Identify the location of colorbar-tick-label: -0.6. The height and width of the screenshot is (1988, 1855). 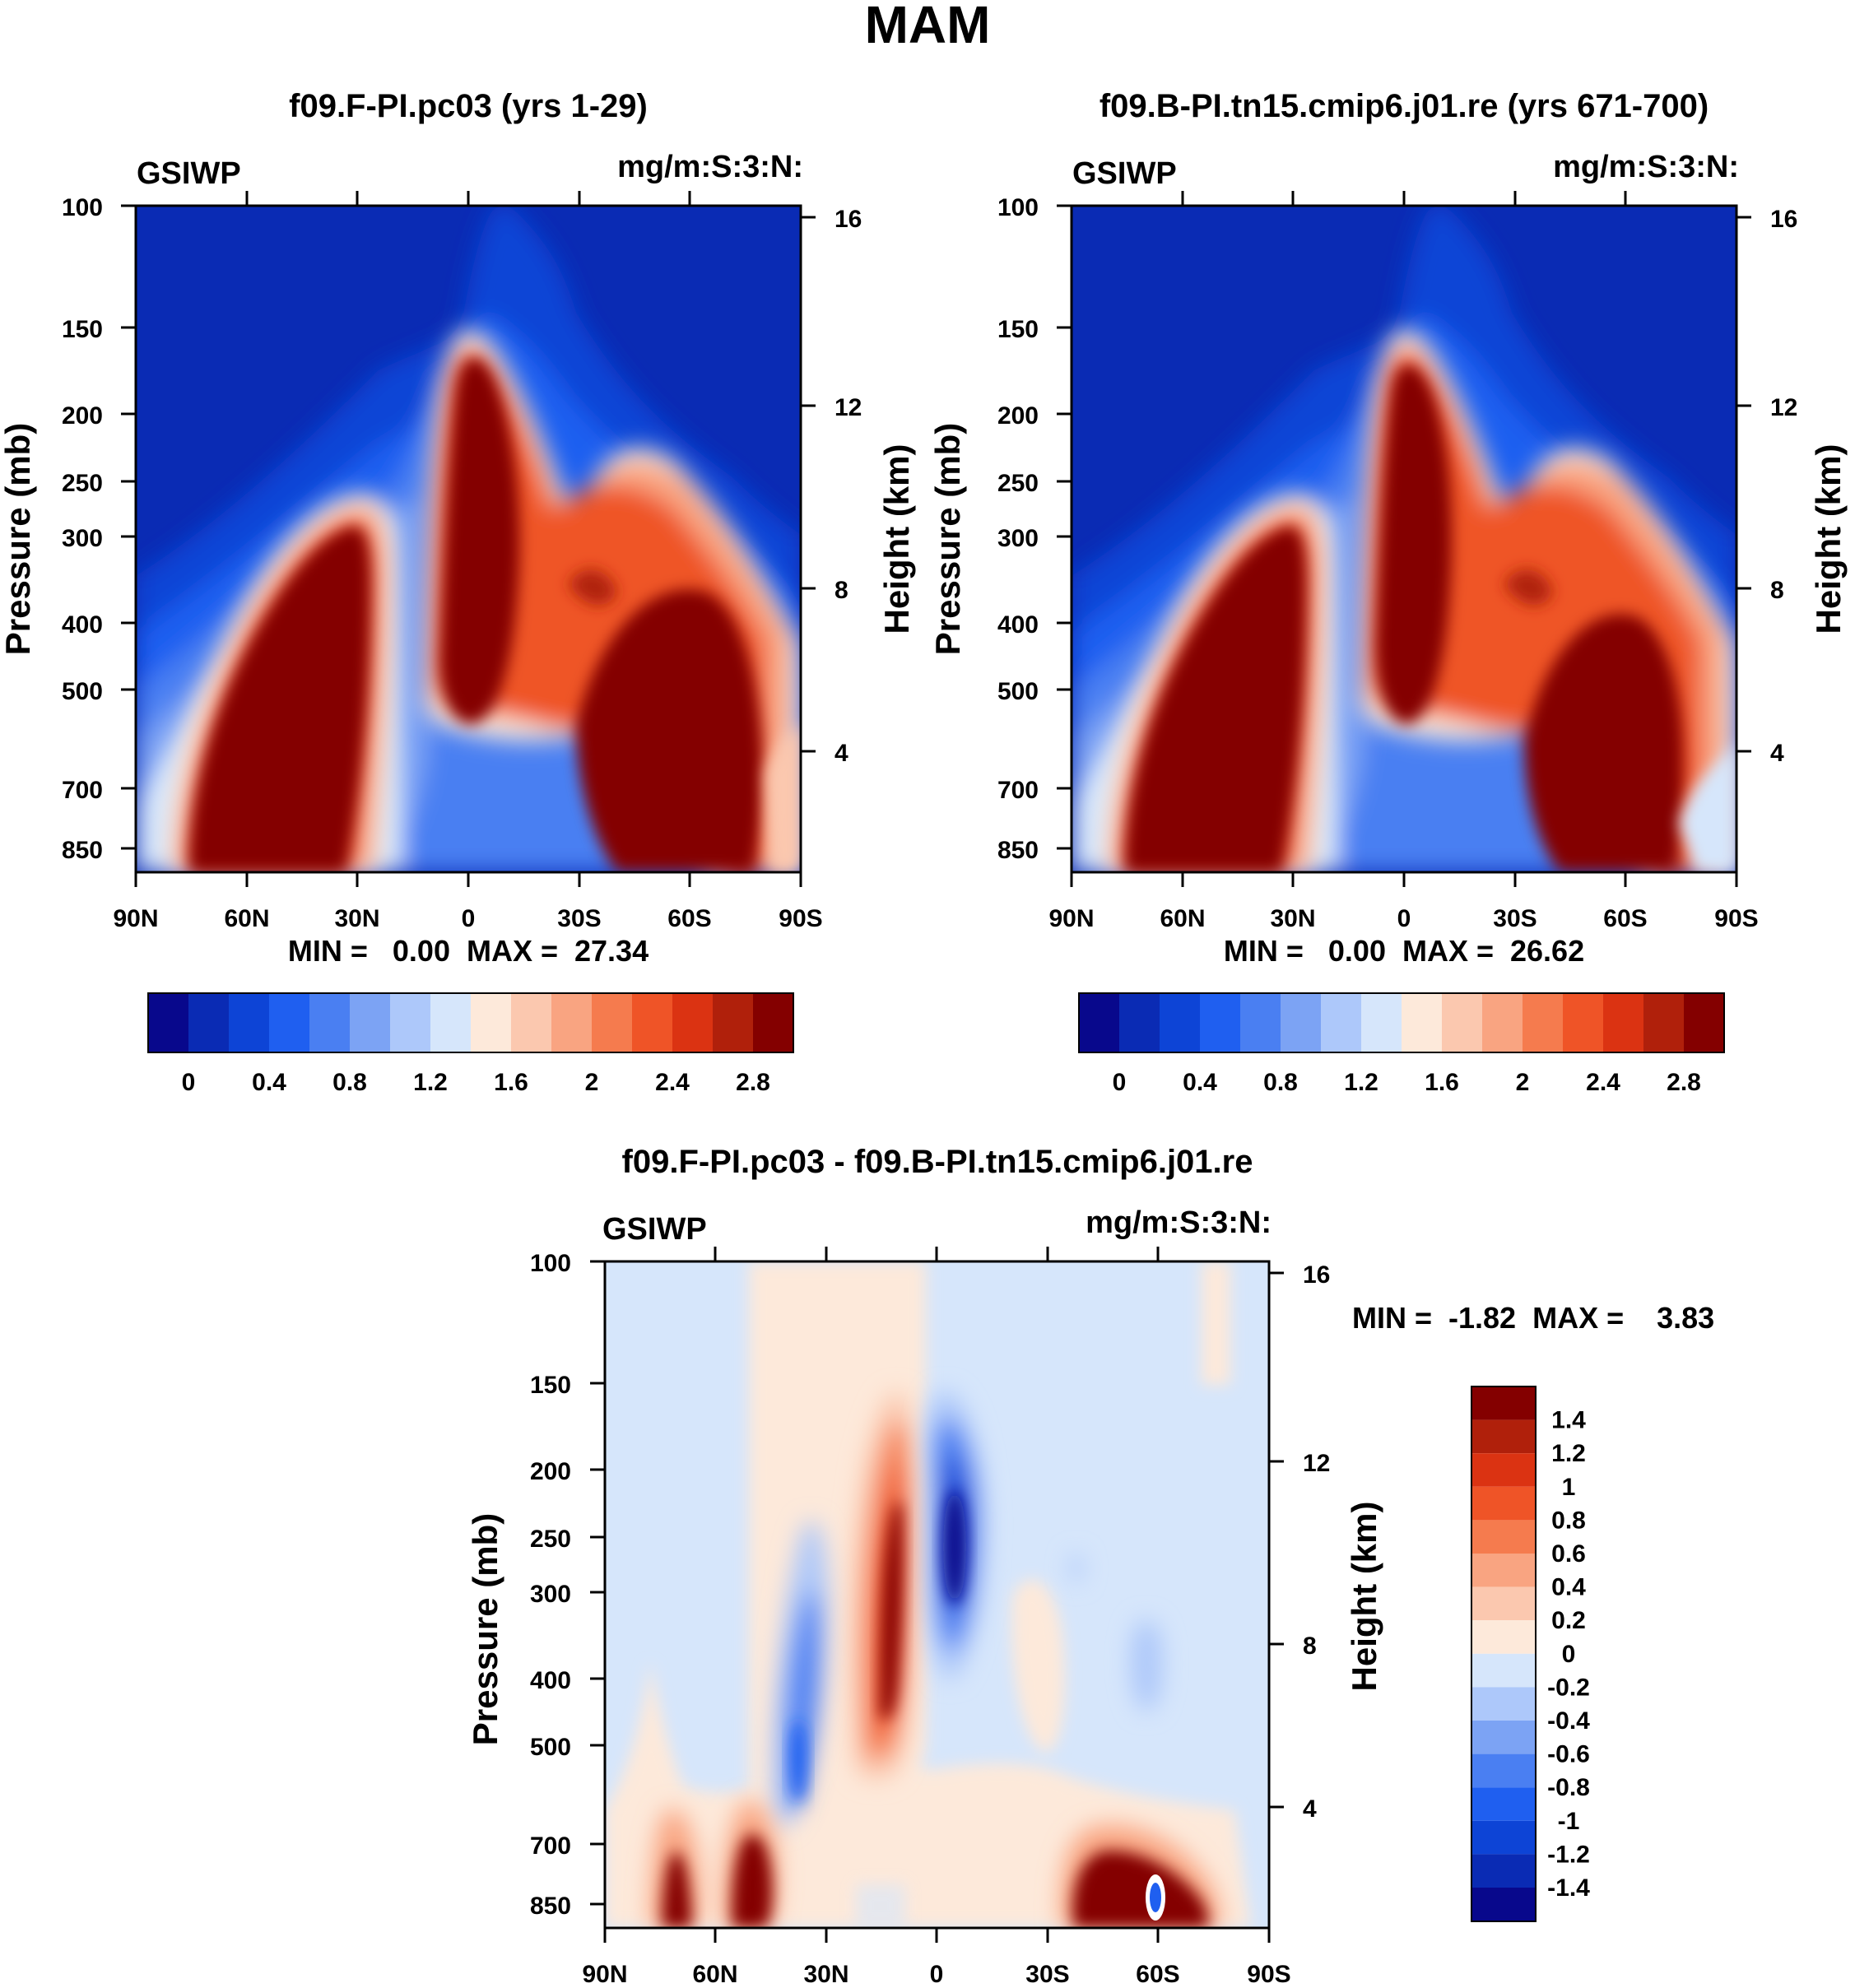
(1568, 1754).